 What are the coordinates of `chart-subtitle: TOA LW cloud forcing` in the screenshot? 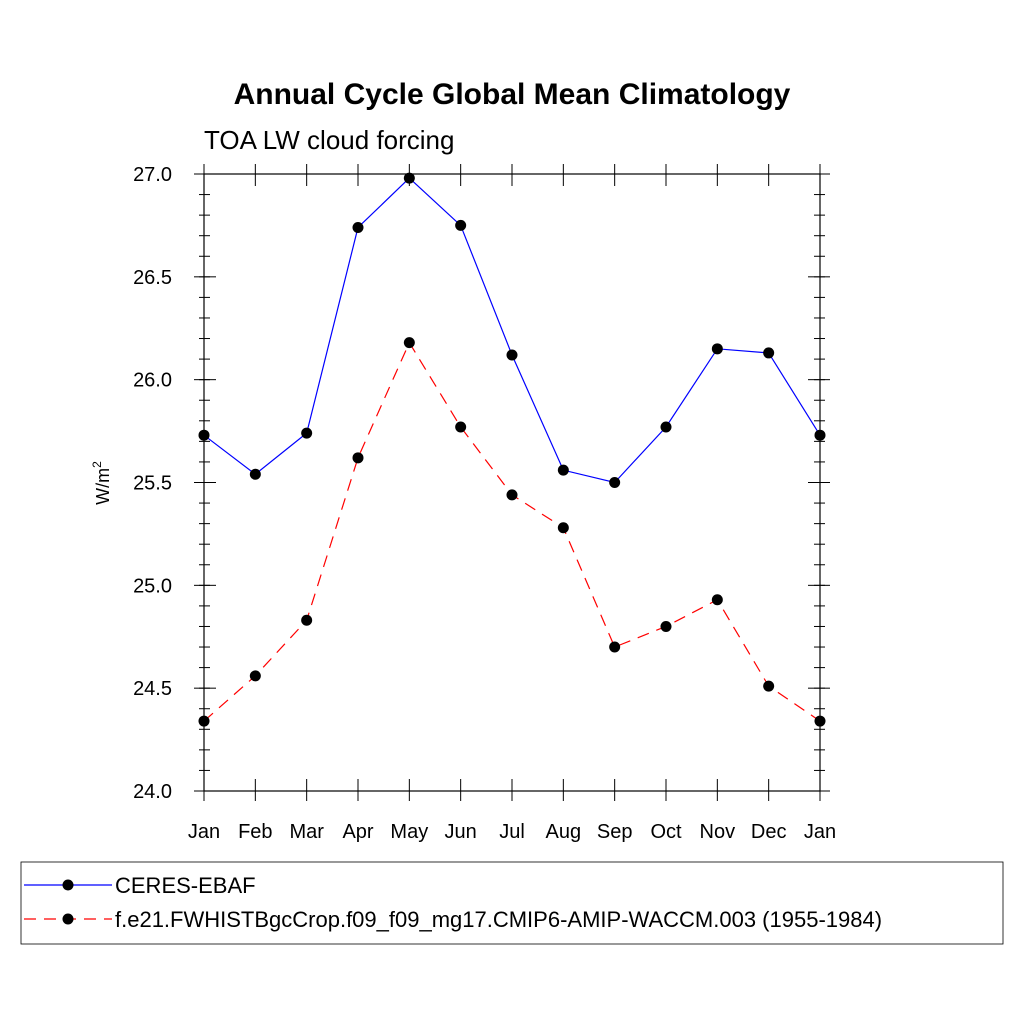 It's located at (329, 140).